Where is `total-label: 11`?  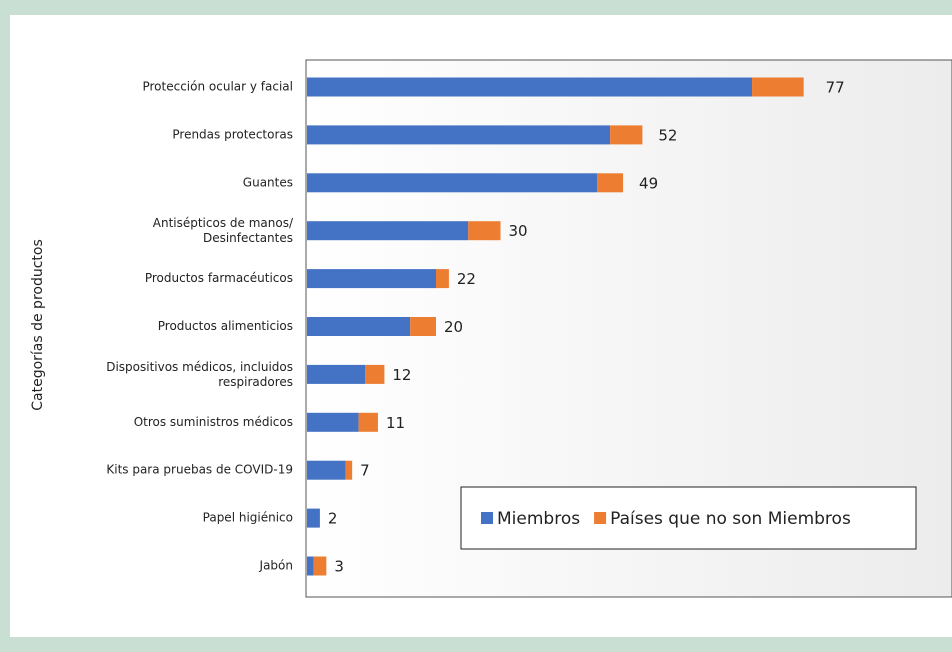 total-label: 11 is located at coordinates (395, 423).